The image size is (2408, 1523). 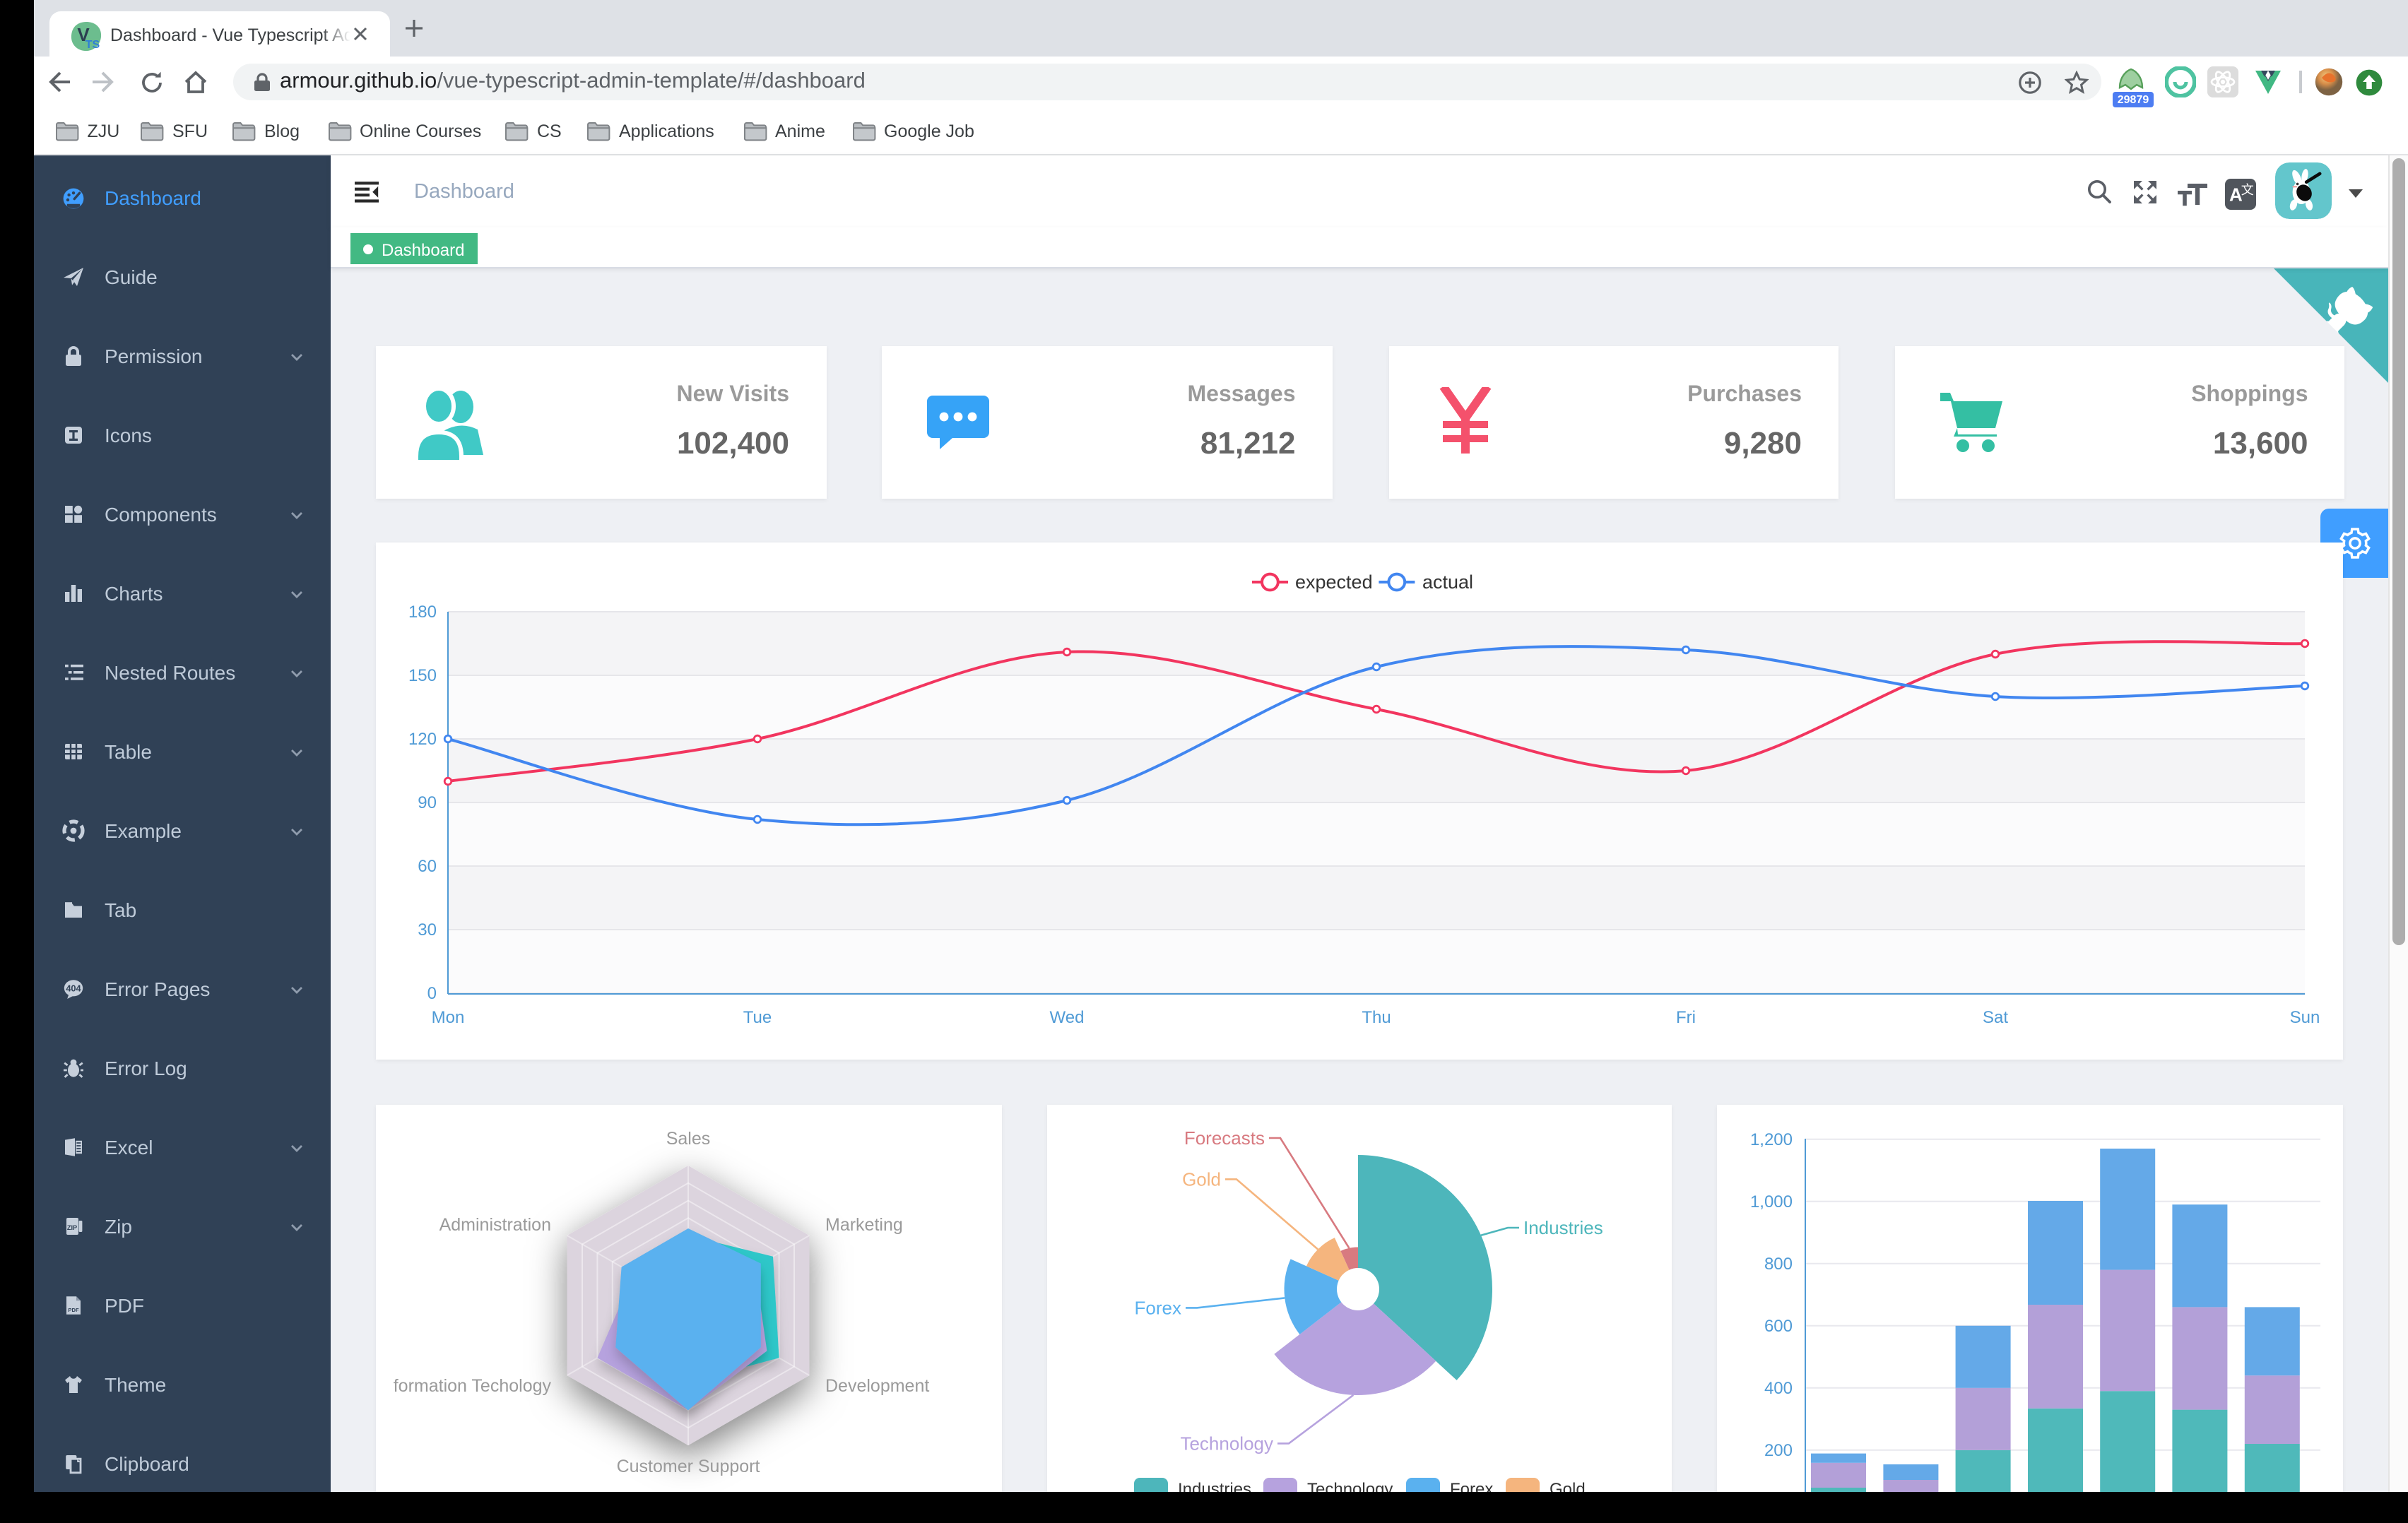 I want to click on svg-text: 文, so click(x=2247, y=190).